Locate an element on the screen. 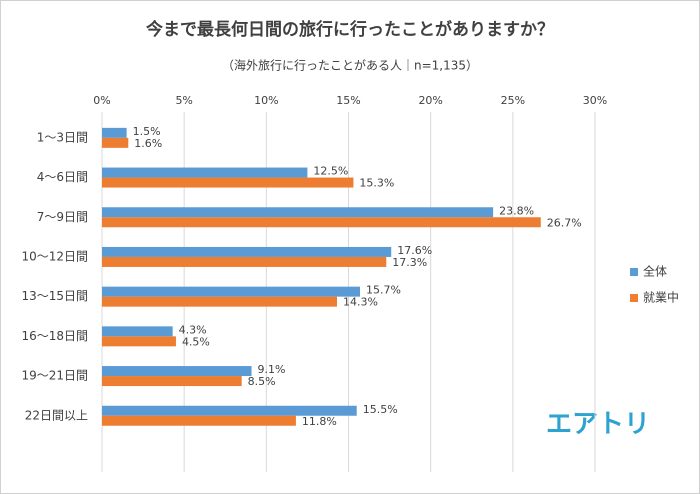 The width and height of the screenshot is (700, 494). x-tick-label: 20% is located at coordinates (430, 100).